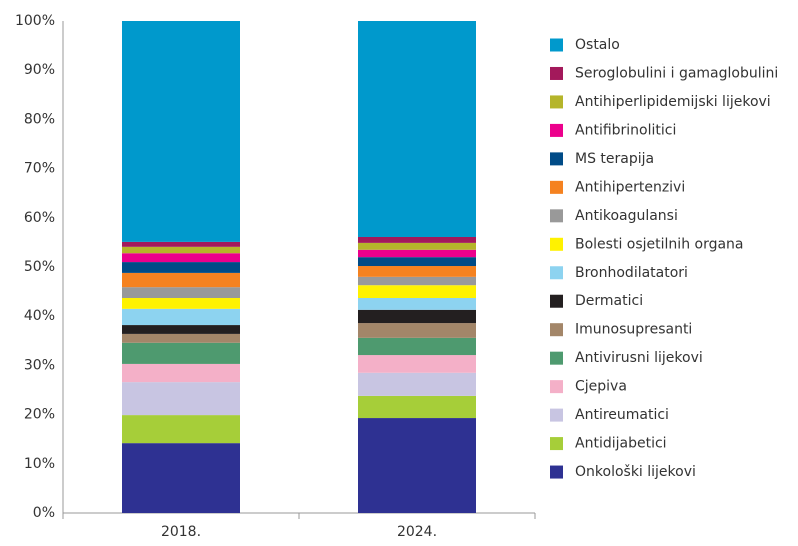 Image resolution: width=798 pixels, height=546 pixels. I want to click on legend-label: Imunosupresanti, so click(633, 330).